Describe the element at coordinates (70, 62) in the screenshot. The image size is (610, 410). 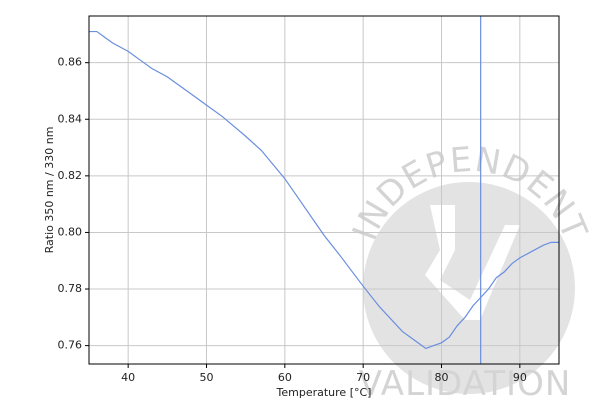
I see `y-tick-label: 0.86` at that location.